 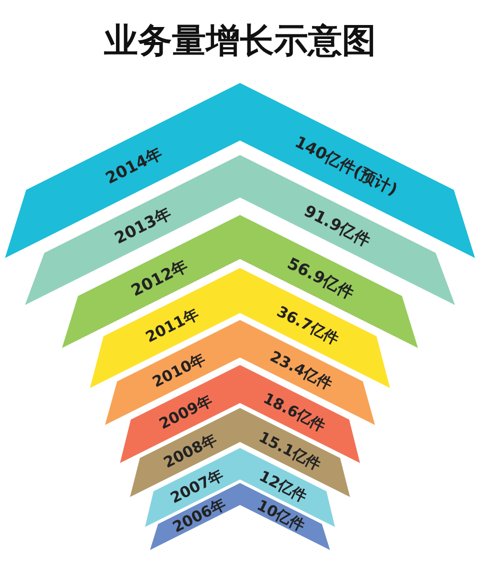 I want to click on data-label: 23.4亿件, so click(x=301, y=370).